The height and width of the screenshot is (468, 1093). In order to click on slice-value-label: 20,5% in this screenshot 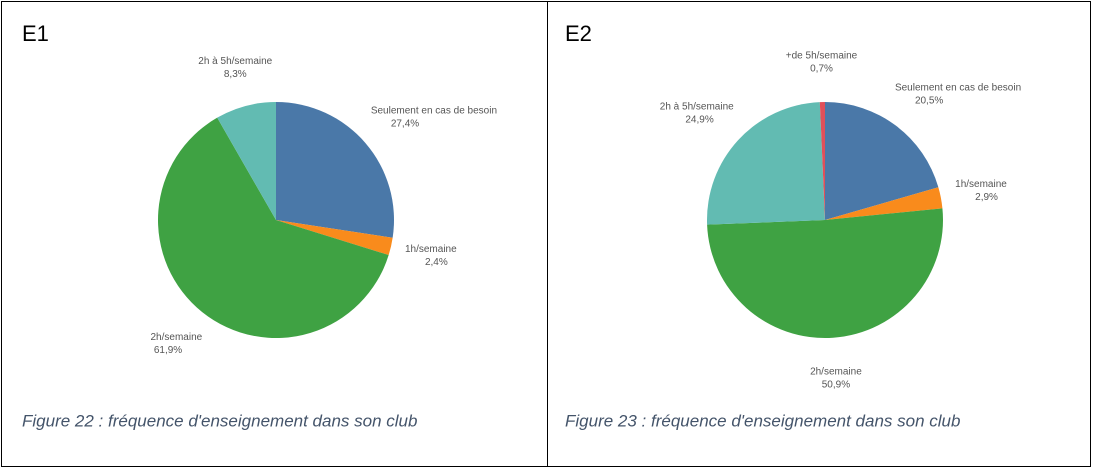, I will do `click(929, 100)`.